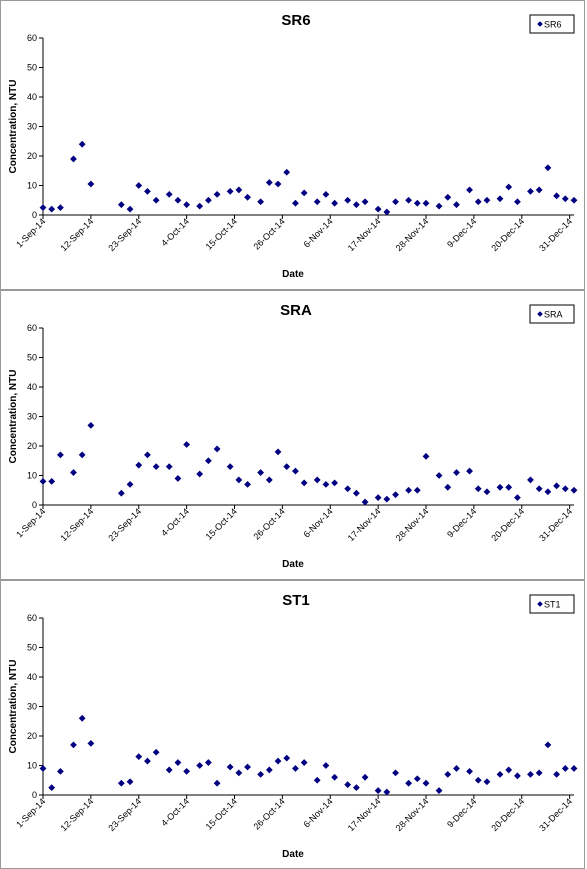  What do you see at coordinates (296, 600) in the screenshot?
I see `chart-title: ST1` at bounding box center [296, 600].